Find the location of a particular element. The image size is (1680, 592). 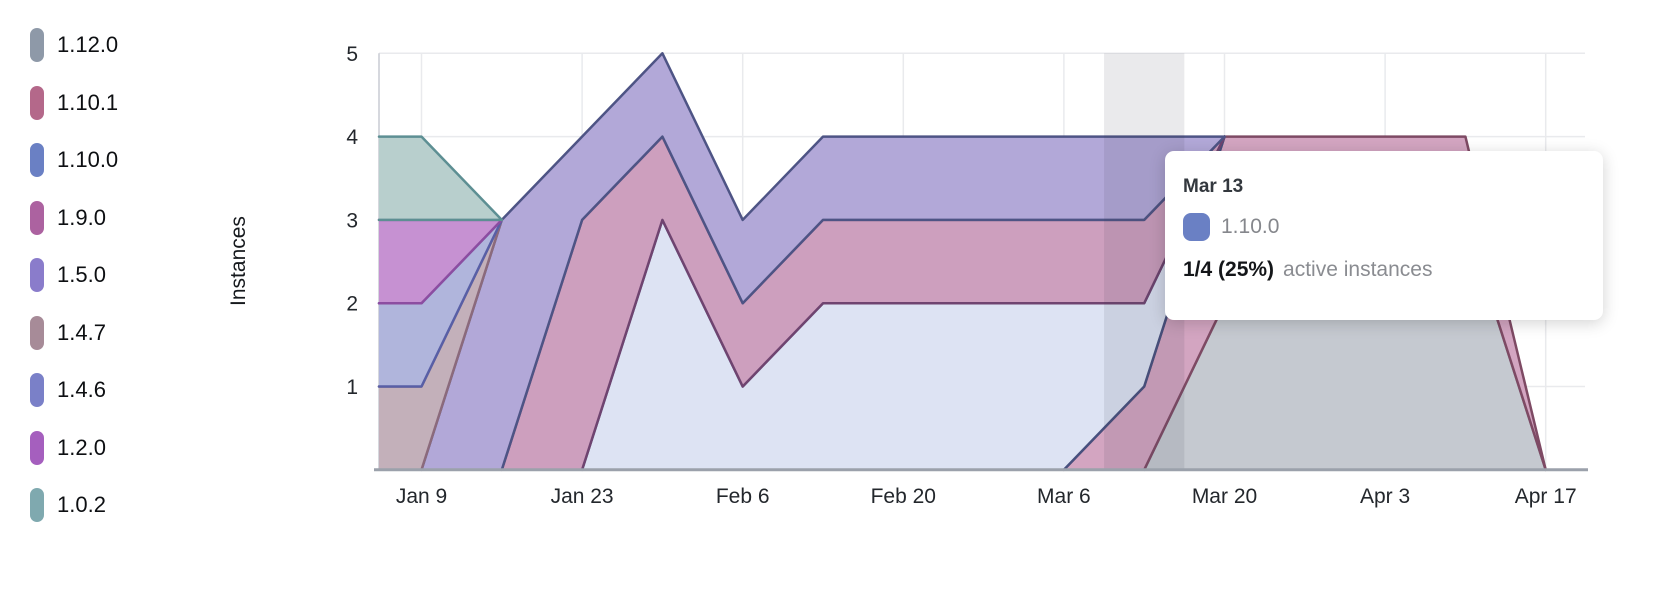

x-tick-label: Feb 20 is located at coordinates (903, 496).